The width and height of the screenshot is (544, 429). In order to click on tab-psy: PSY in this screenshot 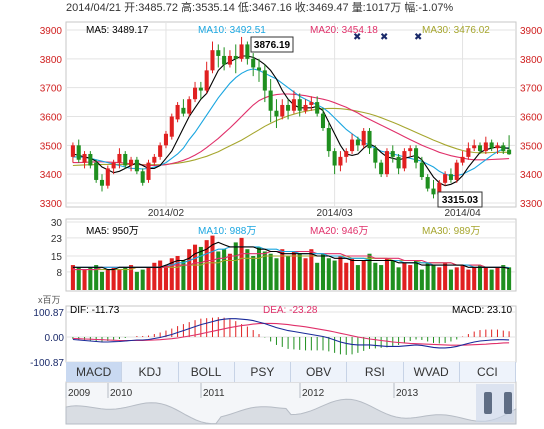, I will do `click(262, 372)`.